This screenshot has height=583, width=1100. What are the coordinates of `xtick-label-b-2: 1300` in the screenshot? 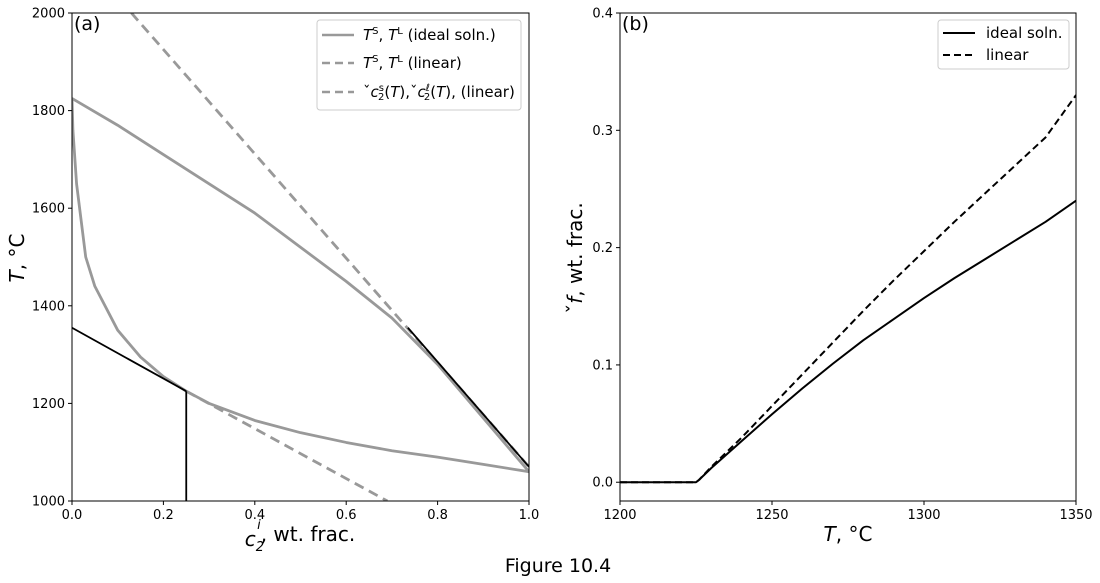 It's located at (923, 515).